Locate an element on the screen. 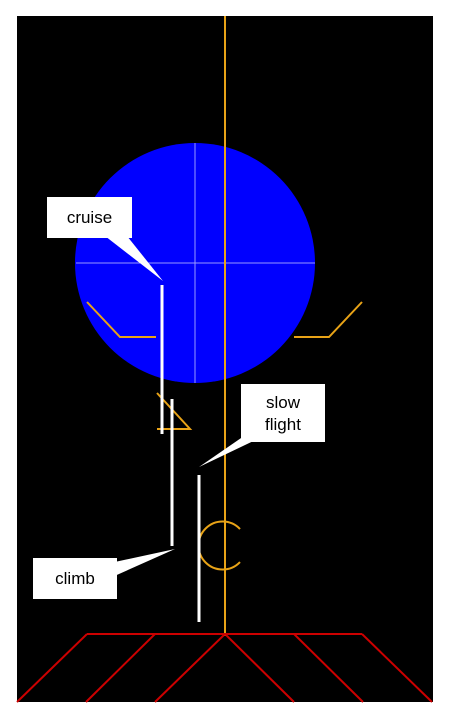  left-wing-bracket is located at coordinates (121, 319).